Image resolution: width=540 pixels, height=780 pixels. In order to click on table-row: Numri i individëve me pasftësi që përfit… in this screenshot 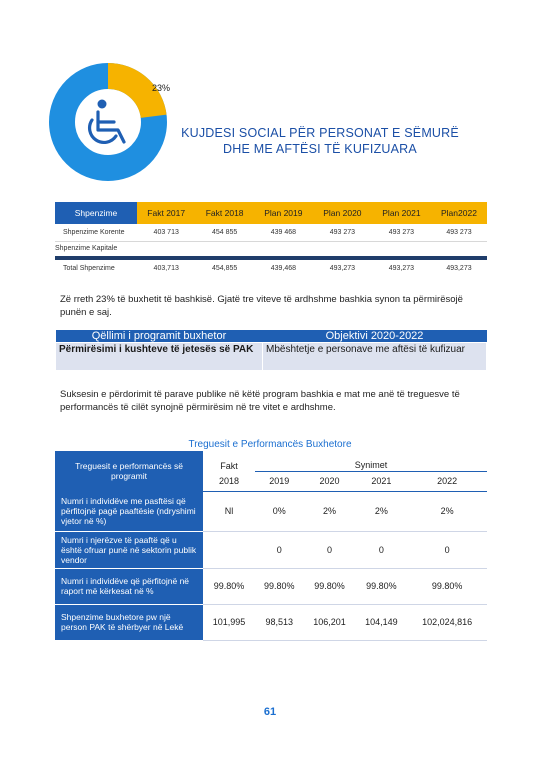, I will do `click(271, 511)`.